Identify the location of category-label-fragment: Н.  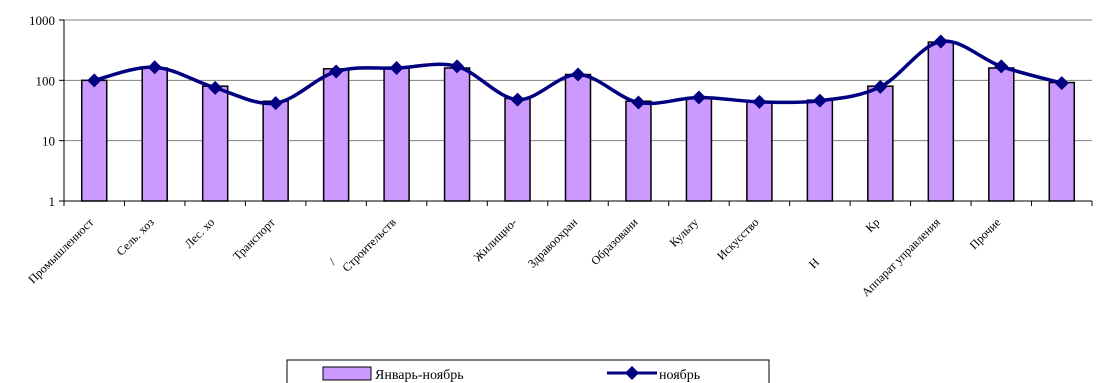
(814, 263).